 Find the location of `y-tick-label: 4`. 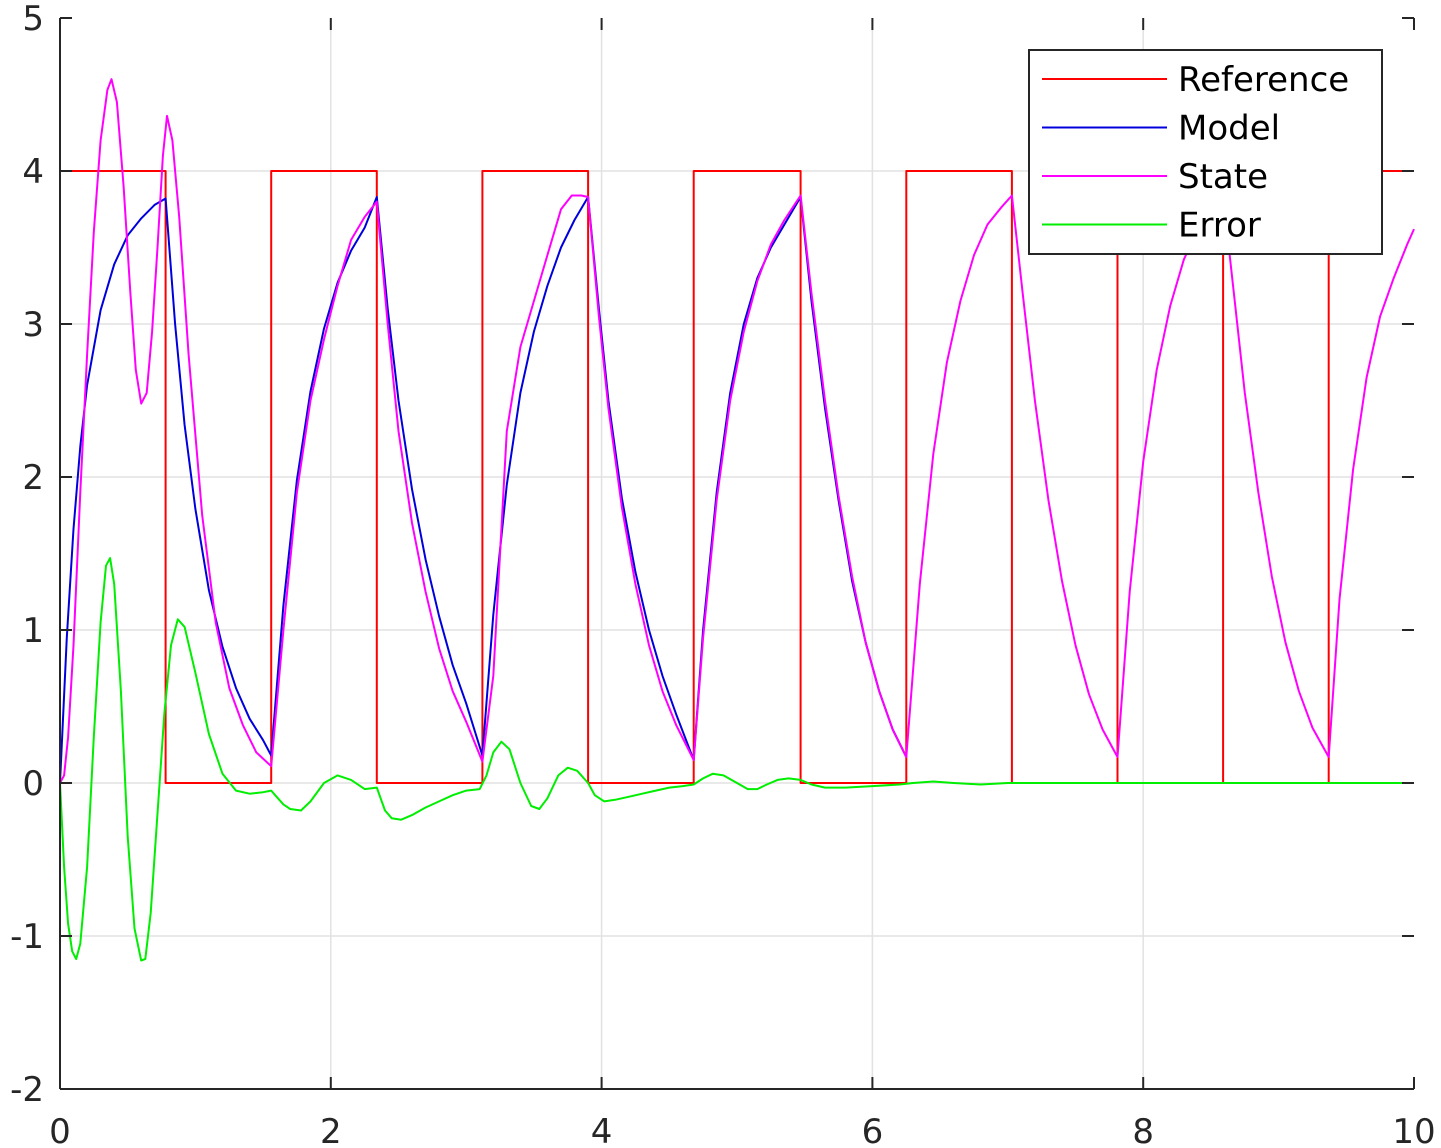

y-tick-label: 4 is located at coordinates (33, 172).